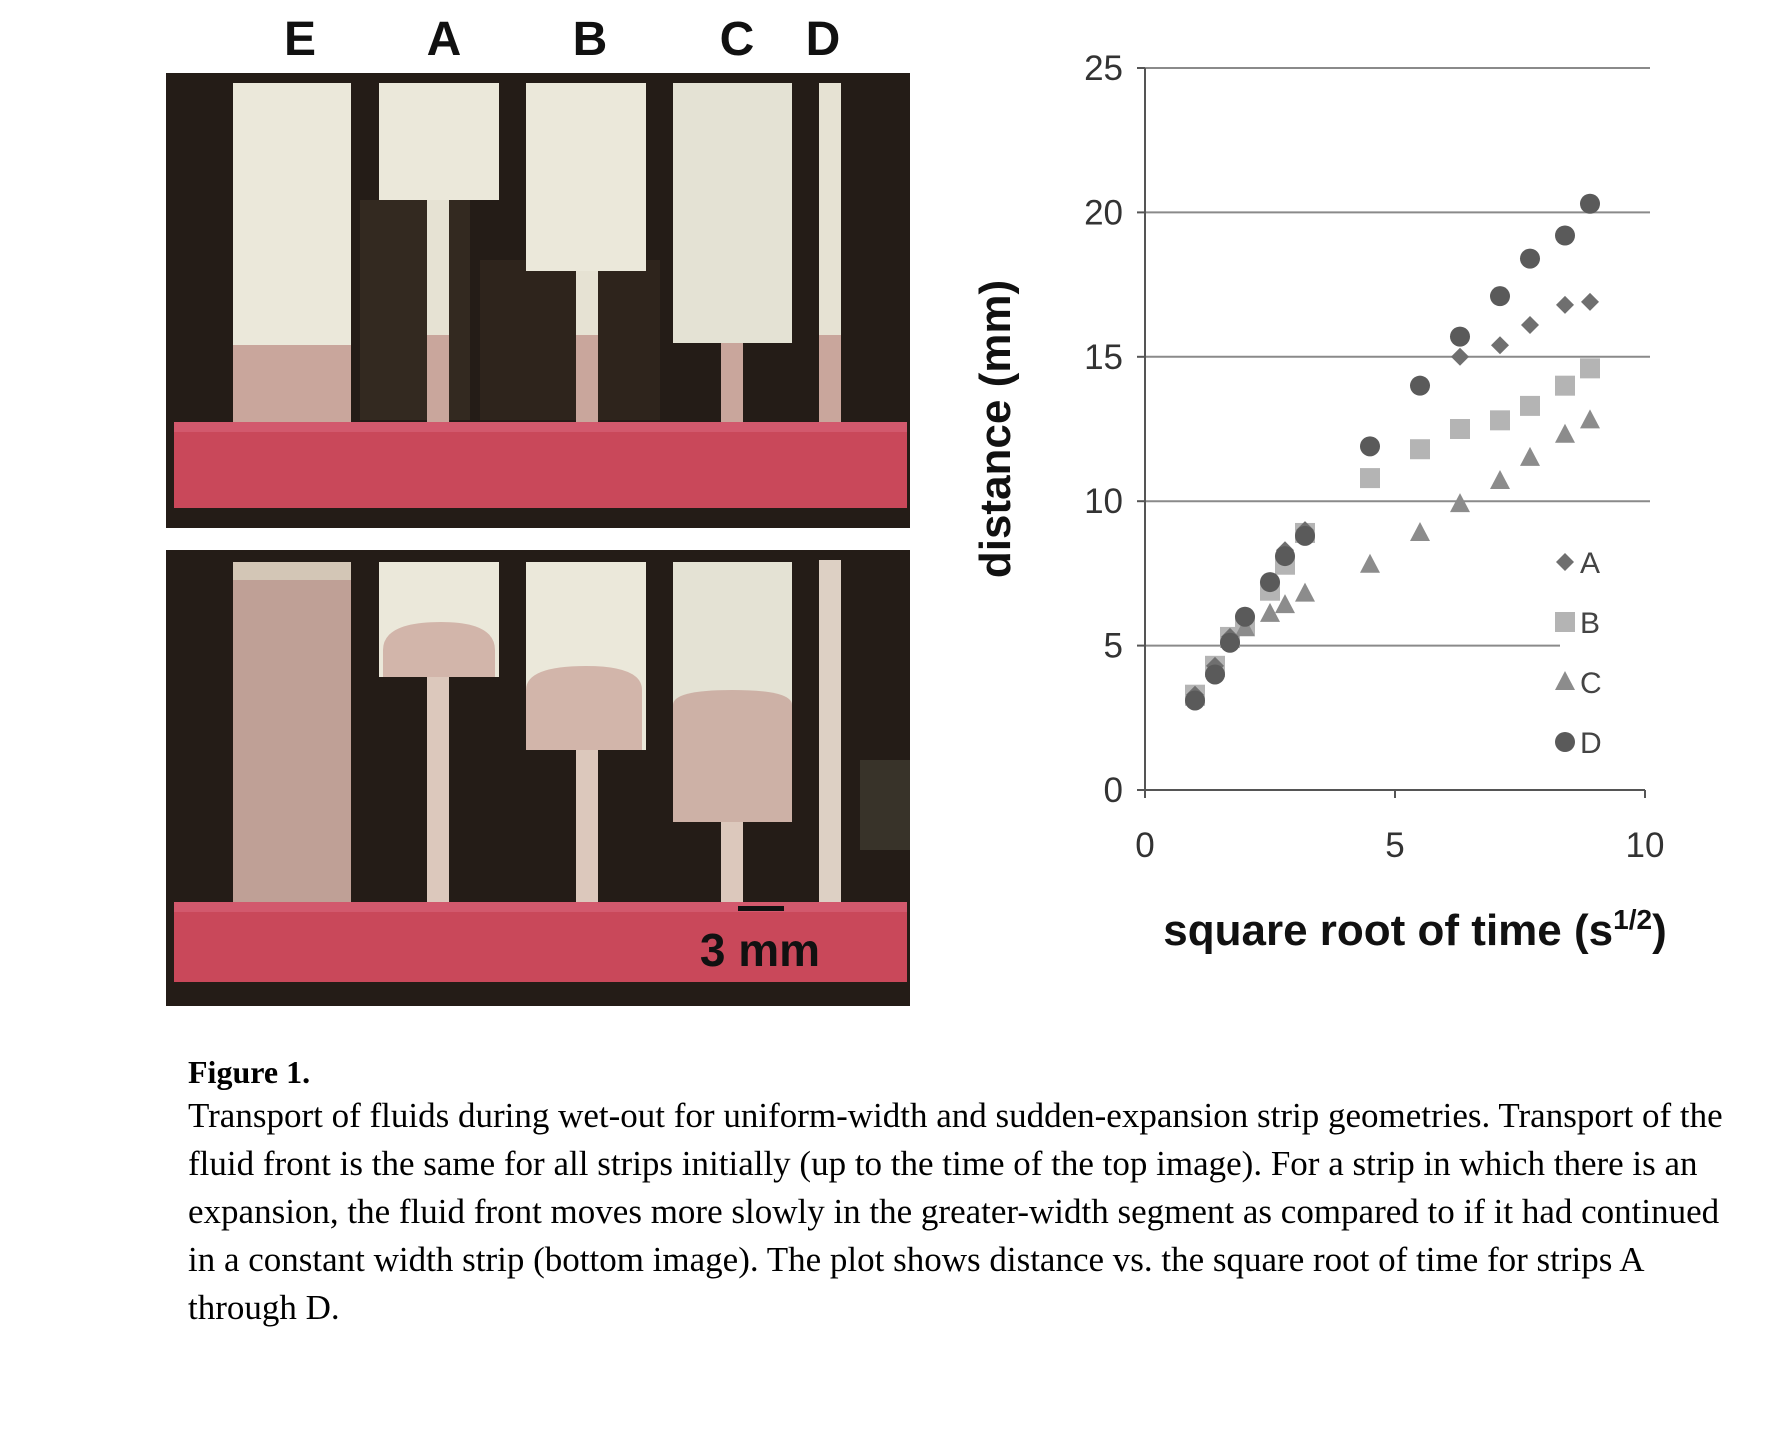  I want to click on strip-label-a: A, so click(444, 39).